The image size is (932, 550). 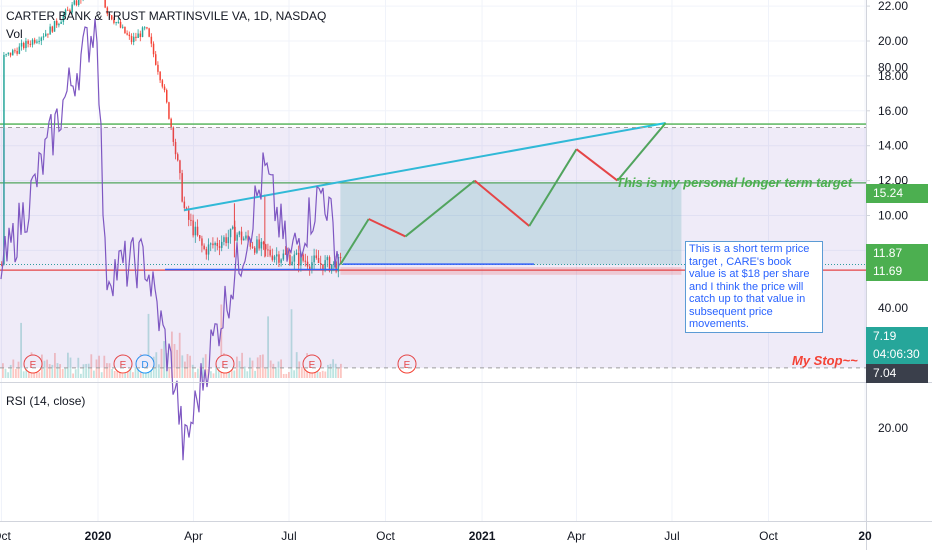 What do you see at coordinates (553, 187) in the screenshot?
I see `projection-segment` at bounding box center [553, 187].